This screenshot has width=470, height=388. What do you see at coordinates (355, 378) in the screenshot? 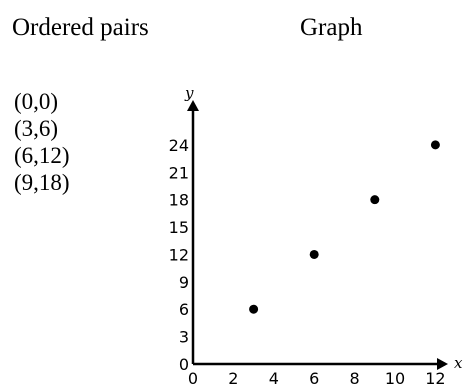
I see `x-tick-label: 8` at bounding box center [355, 378].